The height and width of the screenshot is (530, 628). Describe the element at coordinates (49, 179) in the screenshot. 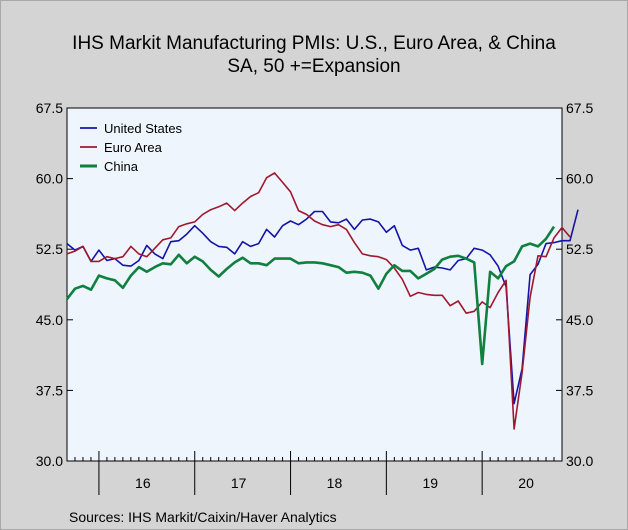

I see `y-tick-label-left: 60.0` at that location.